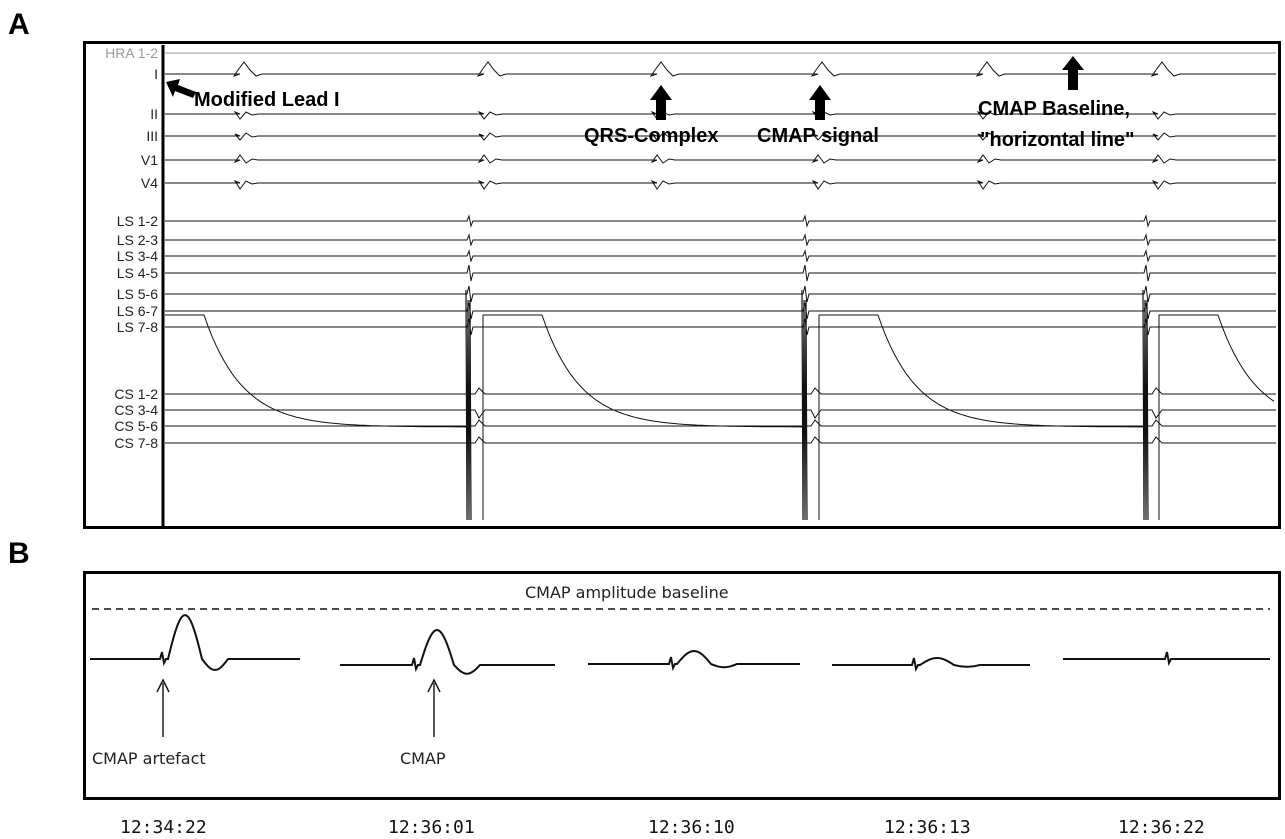 This screenshot has height=839, width=1285. I want to click on annotation-baseline-line1: CMAP Baseline,, so click(1054, 109).